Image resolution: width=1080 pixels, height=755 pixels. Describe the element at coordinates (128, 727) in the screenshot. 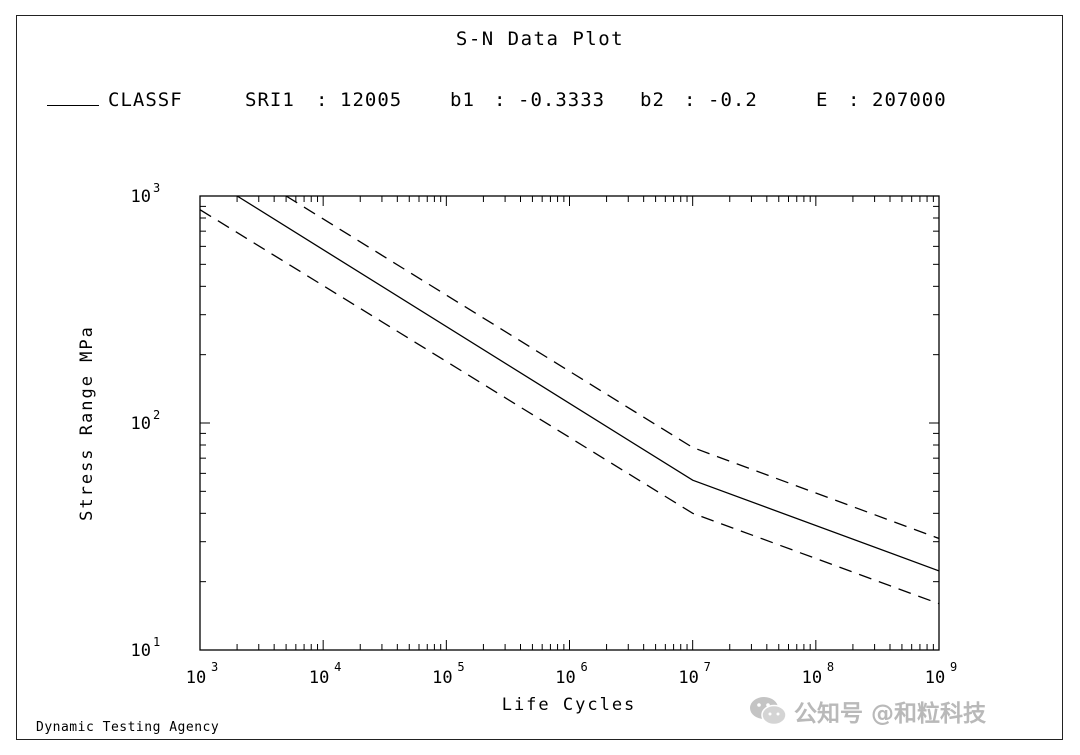

I see `agency-label: Dynamic Testing Agency` at that location.